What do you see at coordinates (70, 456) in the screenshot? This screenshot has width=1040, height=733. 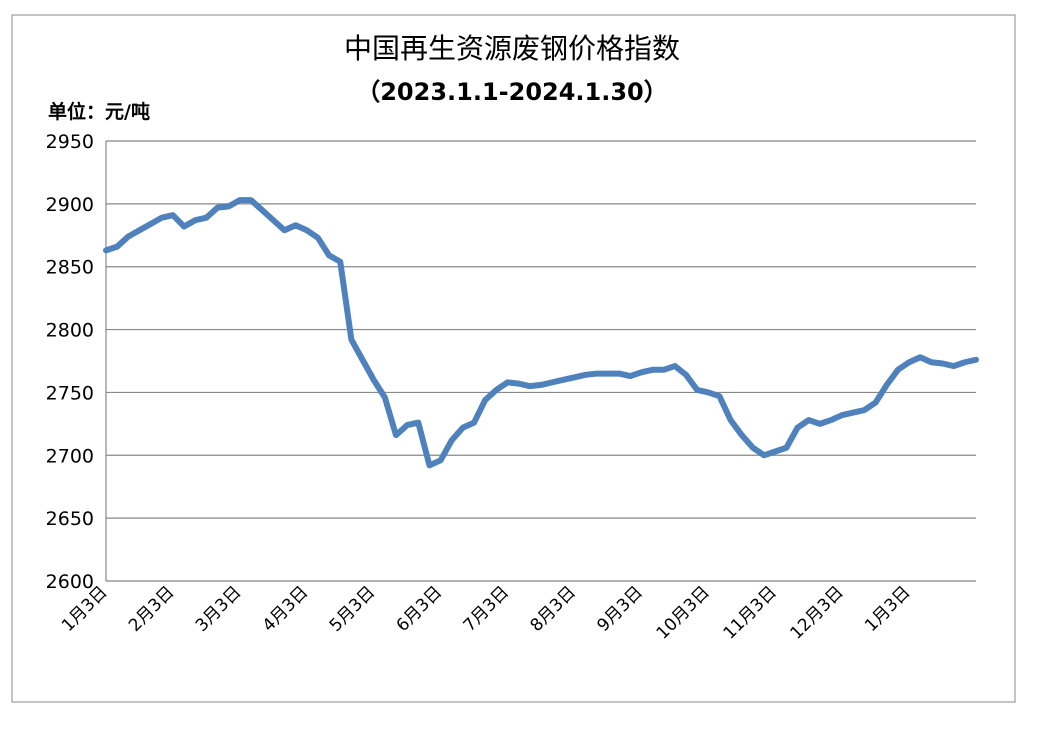 I see `y-tick-label: 2700` at bounding box center [70, 456].